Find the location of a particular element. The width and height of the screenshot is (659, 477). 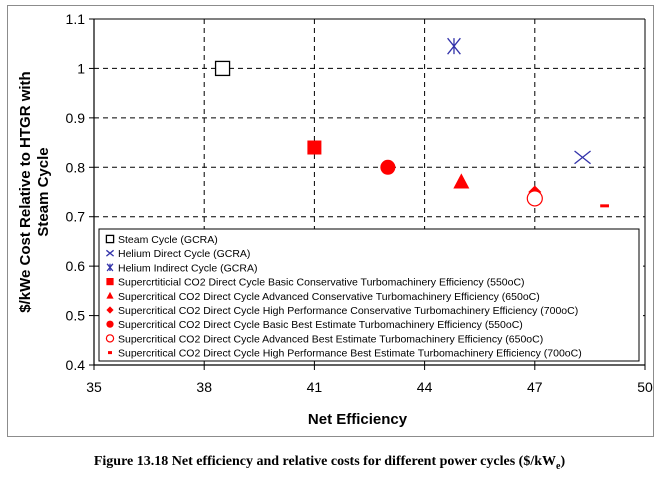

y-tick-label: 0.6 is located at coordinates (76, 266).